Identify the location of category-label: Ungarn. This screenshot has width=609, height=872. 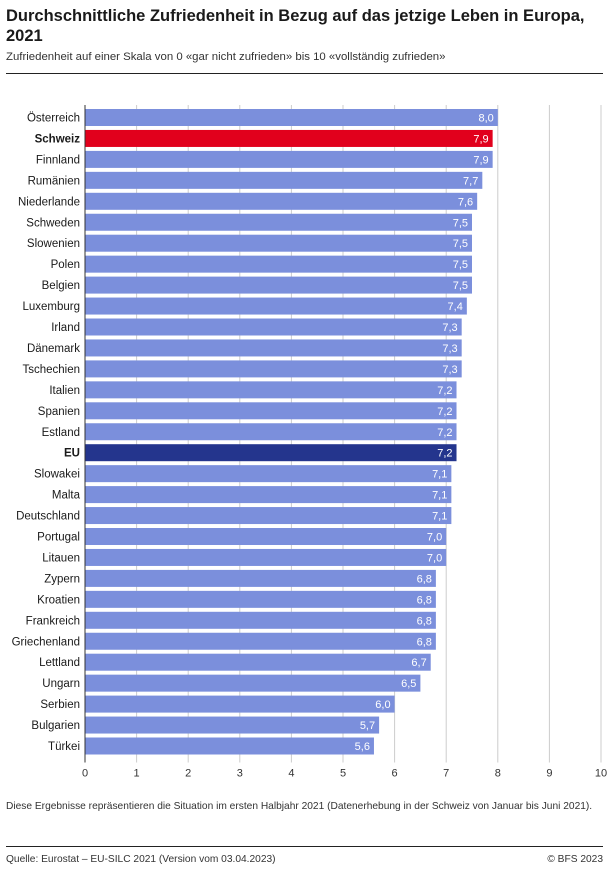
(61, 684).